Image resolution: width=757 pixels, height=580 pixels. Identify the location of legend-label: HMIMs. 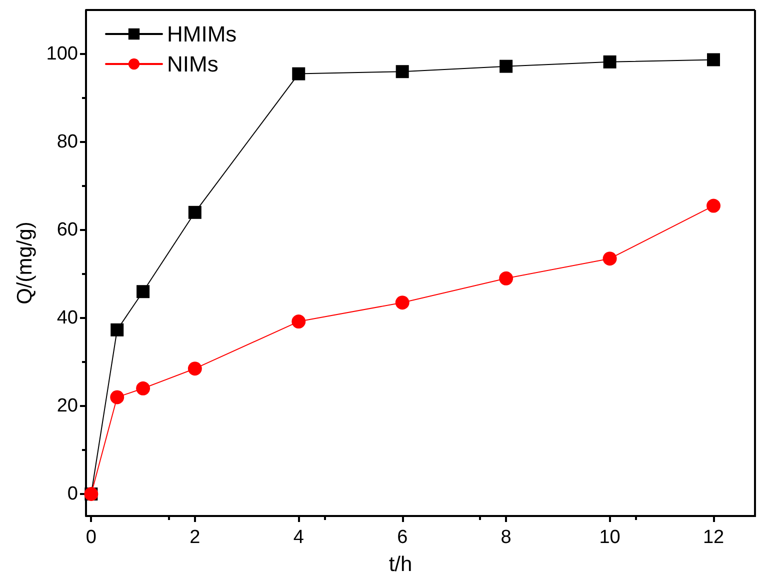
(202, 34).